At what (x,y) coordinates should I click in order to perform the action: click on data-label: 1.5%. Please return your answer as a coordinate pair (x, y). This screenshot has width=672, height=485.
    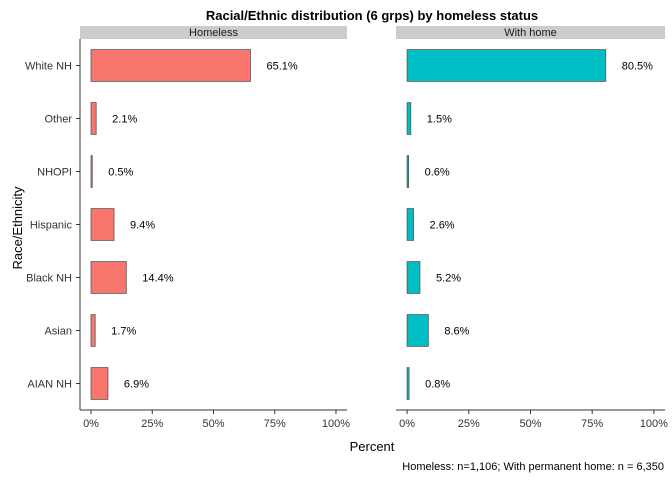
    Looking at the image, I should click on (439, 120).